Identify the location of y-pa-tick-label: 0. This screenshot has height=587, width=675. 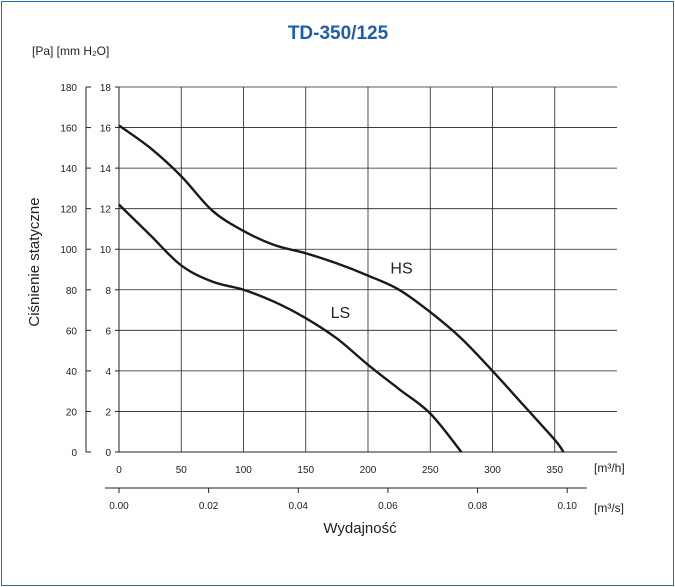
(74, 453).